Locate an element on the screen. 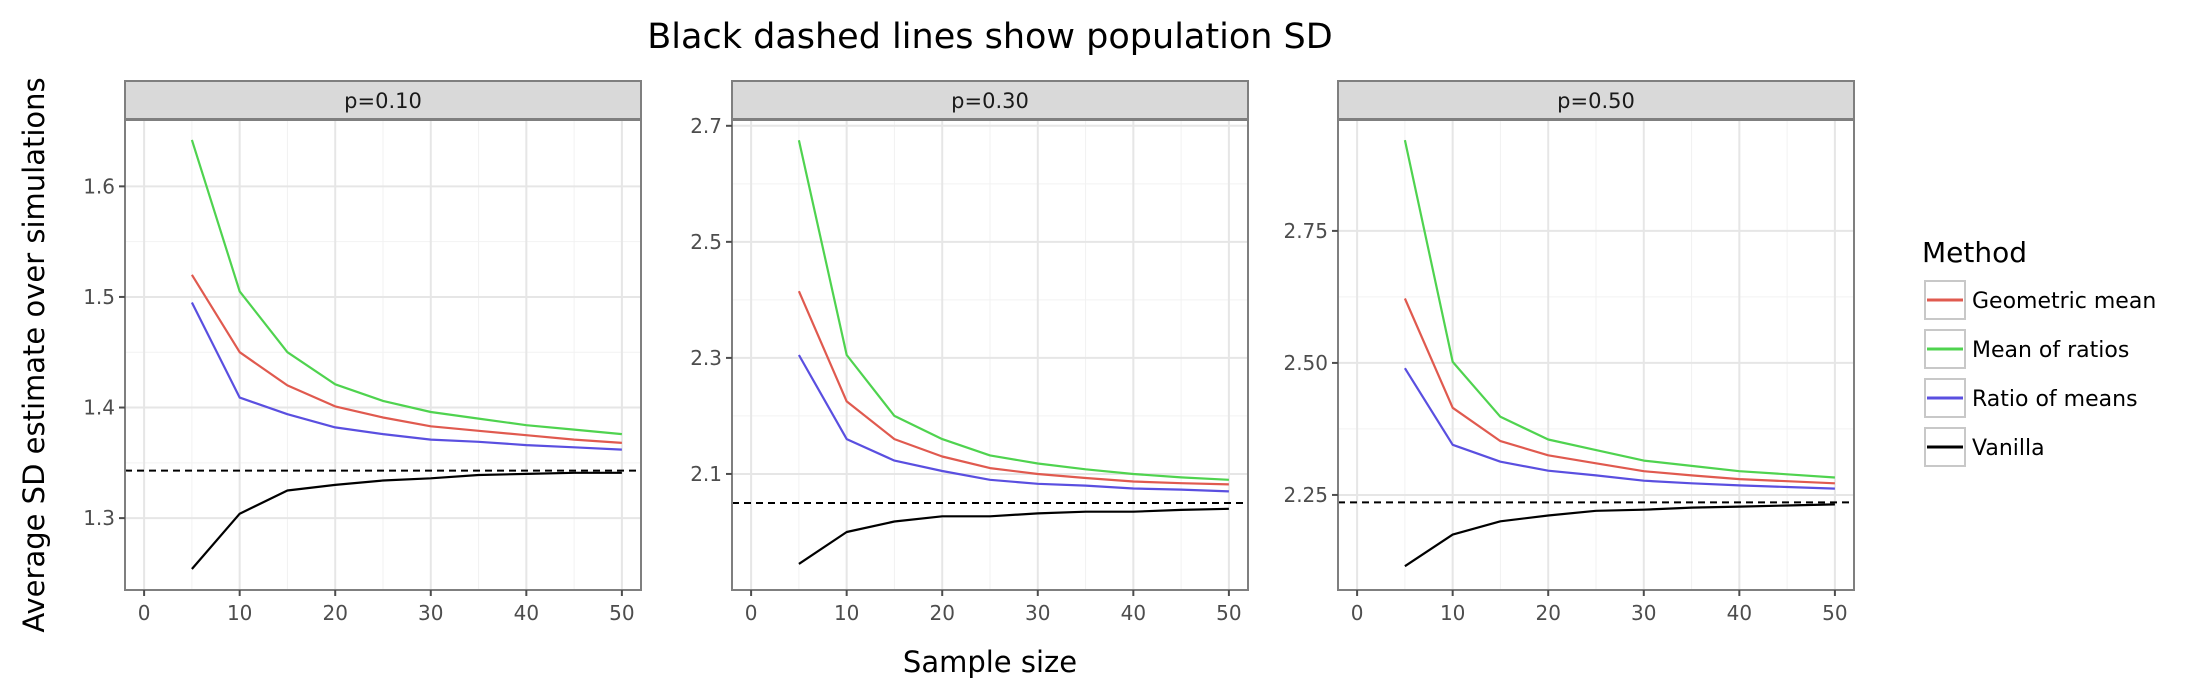 The width and height of the screenshot is (2200, 700). panel-p-0-30-x-tick-label: 20 is located at coordinates (941, 613).